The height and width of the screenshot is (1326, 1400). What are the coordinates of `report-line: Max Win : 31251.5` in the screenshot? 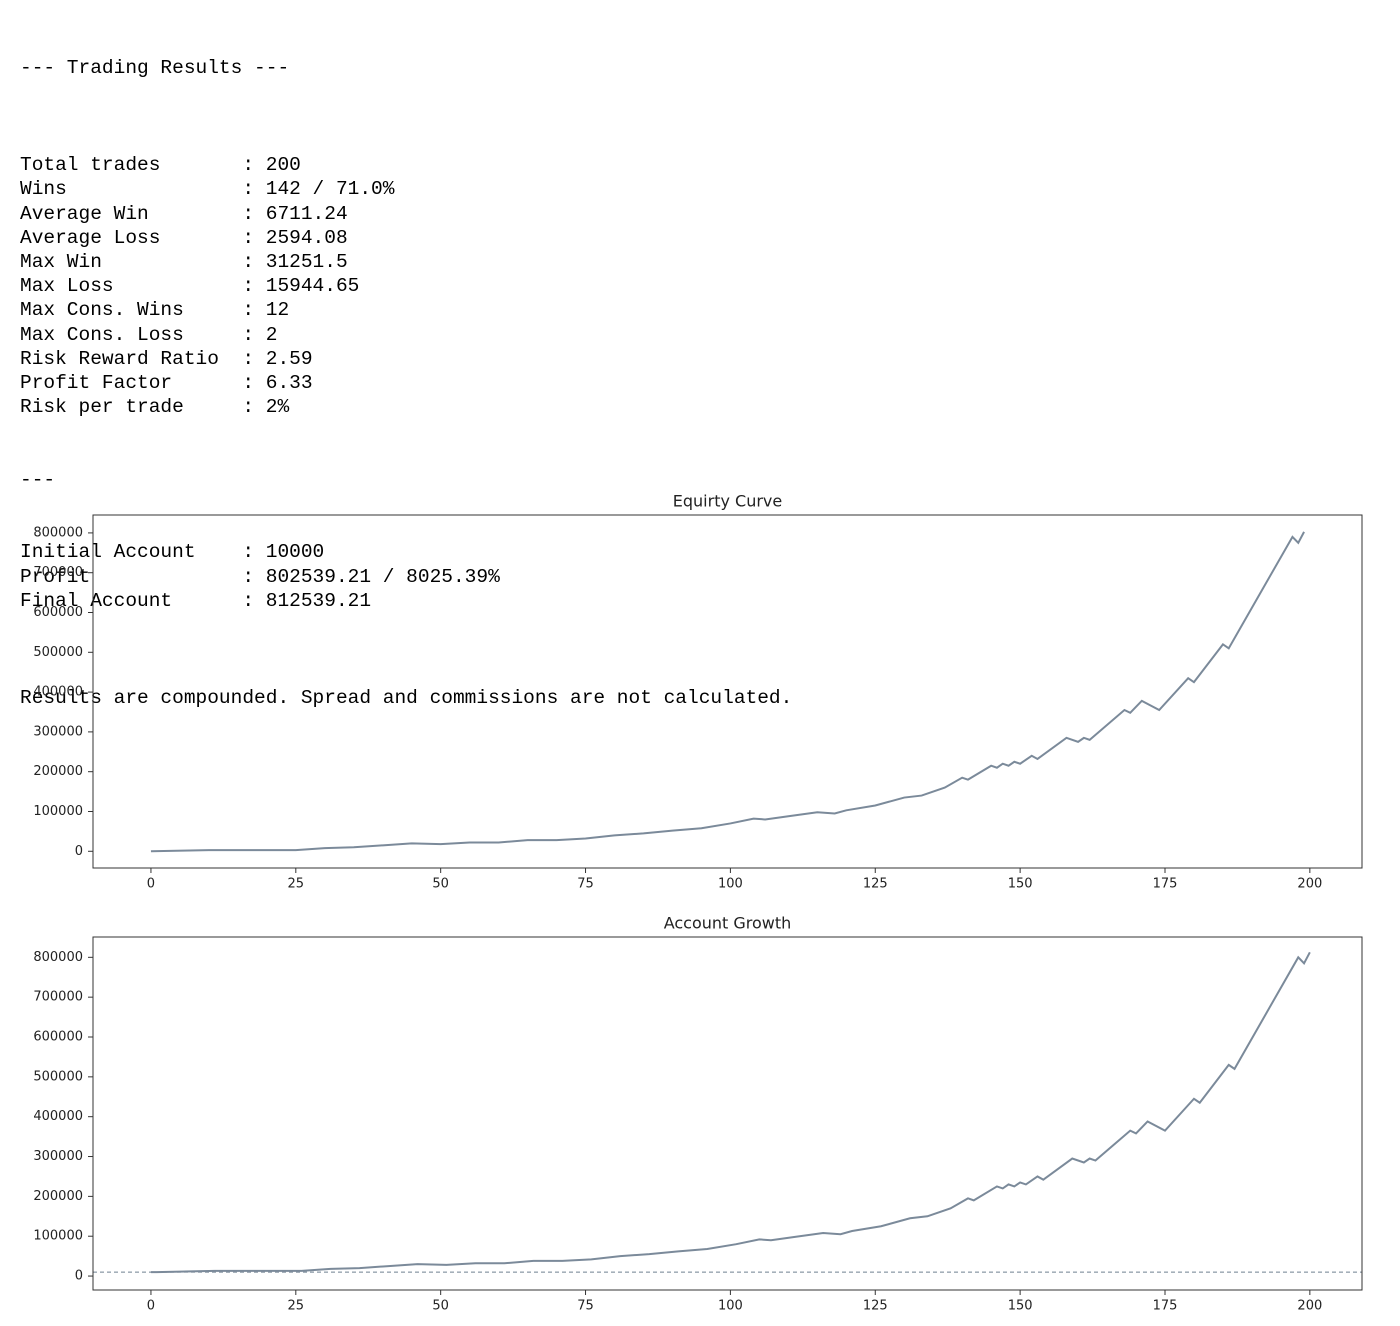 It's located at (184, 262).